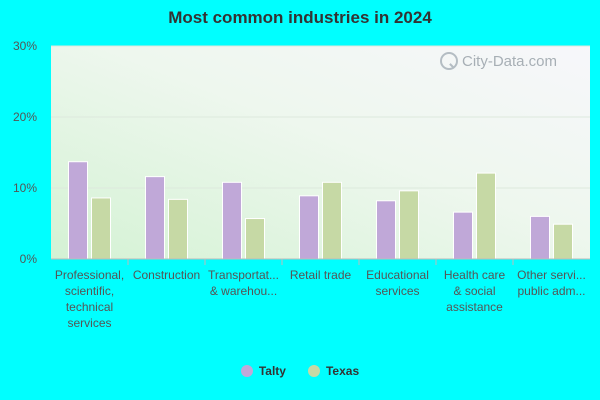 Image resolution: width=600 pixels, height=400 pixels. What do you see at coordinates (300, 371) in the screenshot?
I see `legend: Talty Texas` at bounding box center [300, 371].